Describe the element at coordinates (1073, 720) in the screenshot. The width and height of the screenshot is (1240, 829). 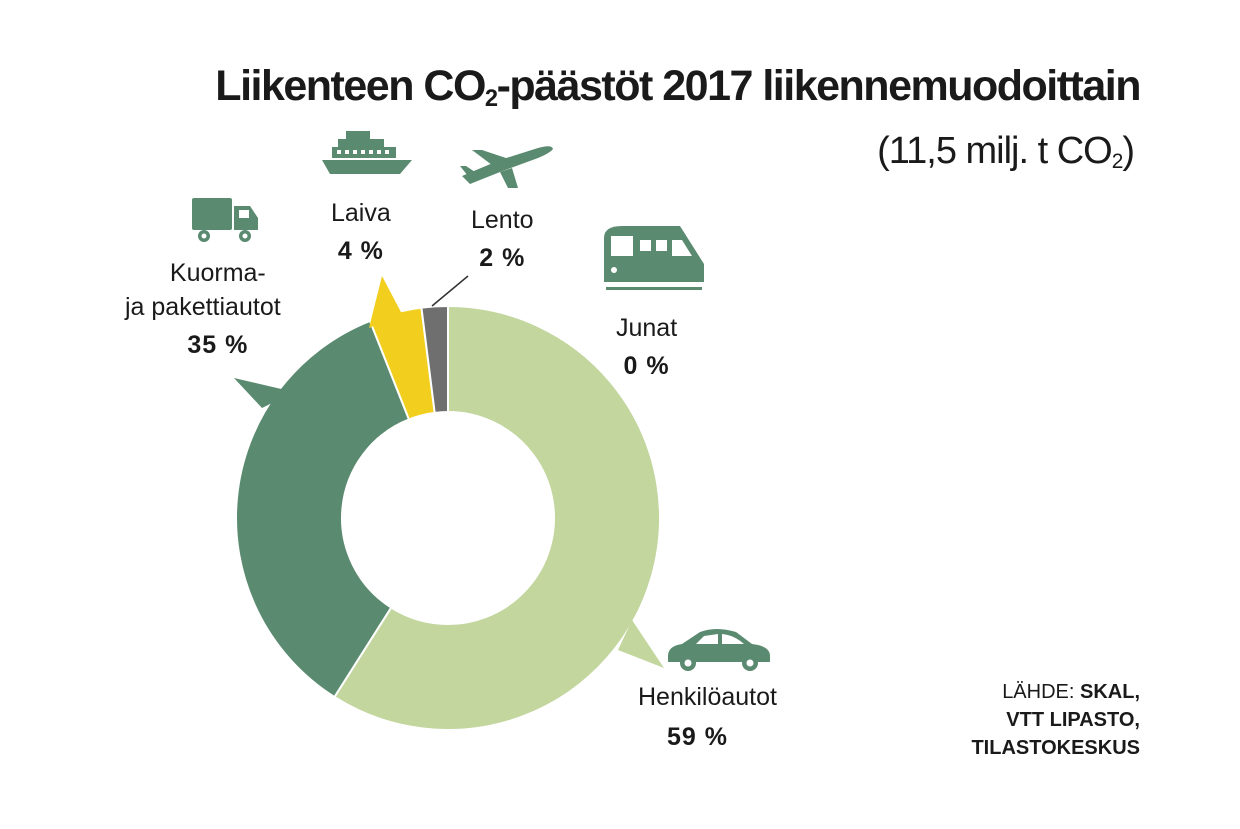
I see `source-line-2: VTT LIPASTO,` at that location.